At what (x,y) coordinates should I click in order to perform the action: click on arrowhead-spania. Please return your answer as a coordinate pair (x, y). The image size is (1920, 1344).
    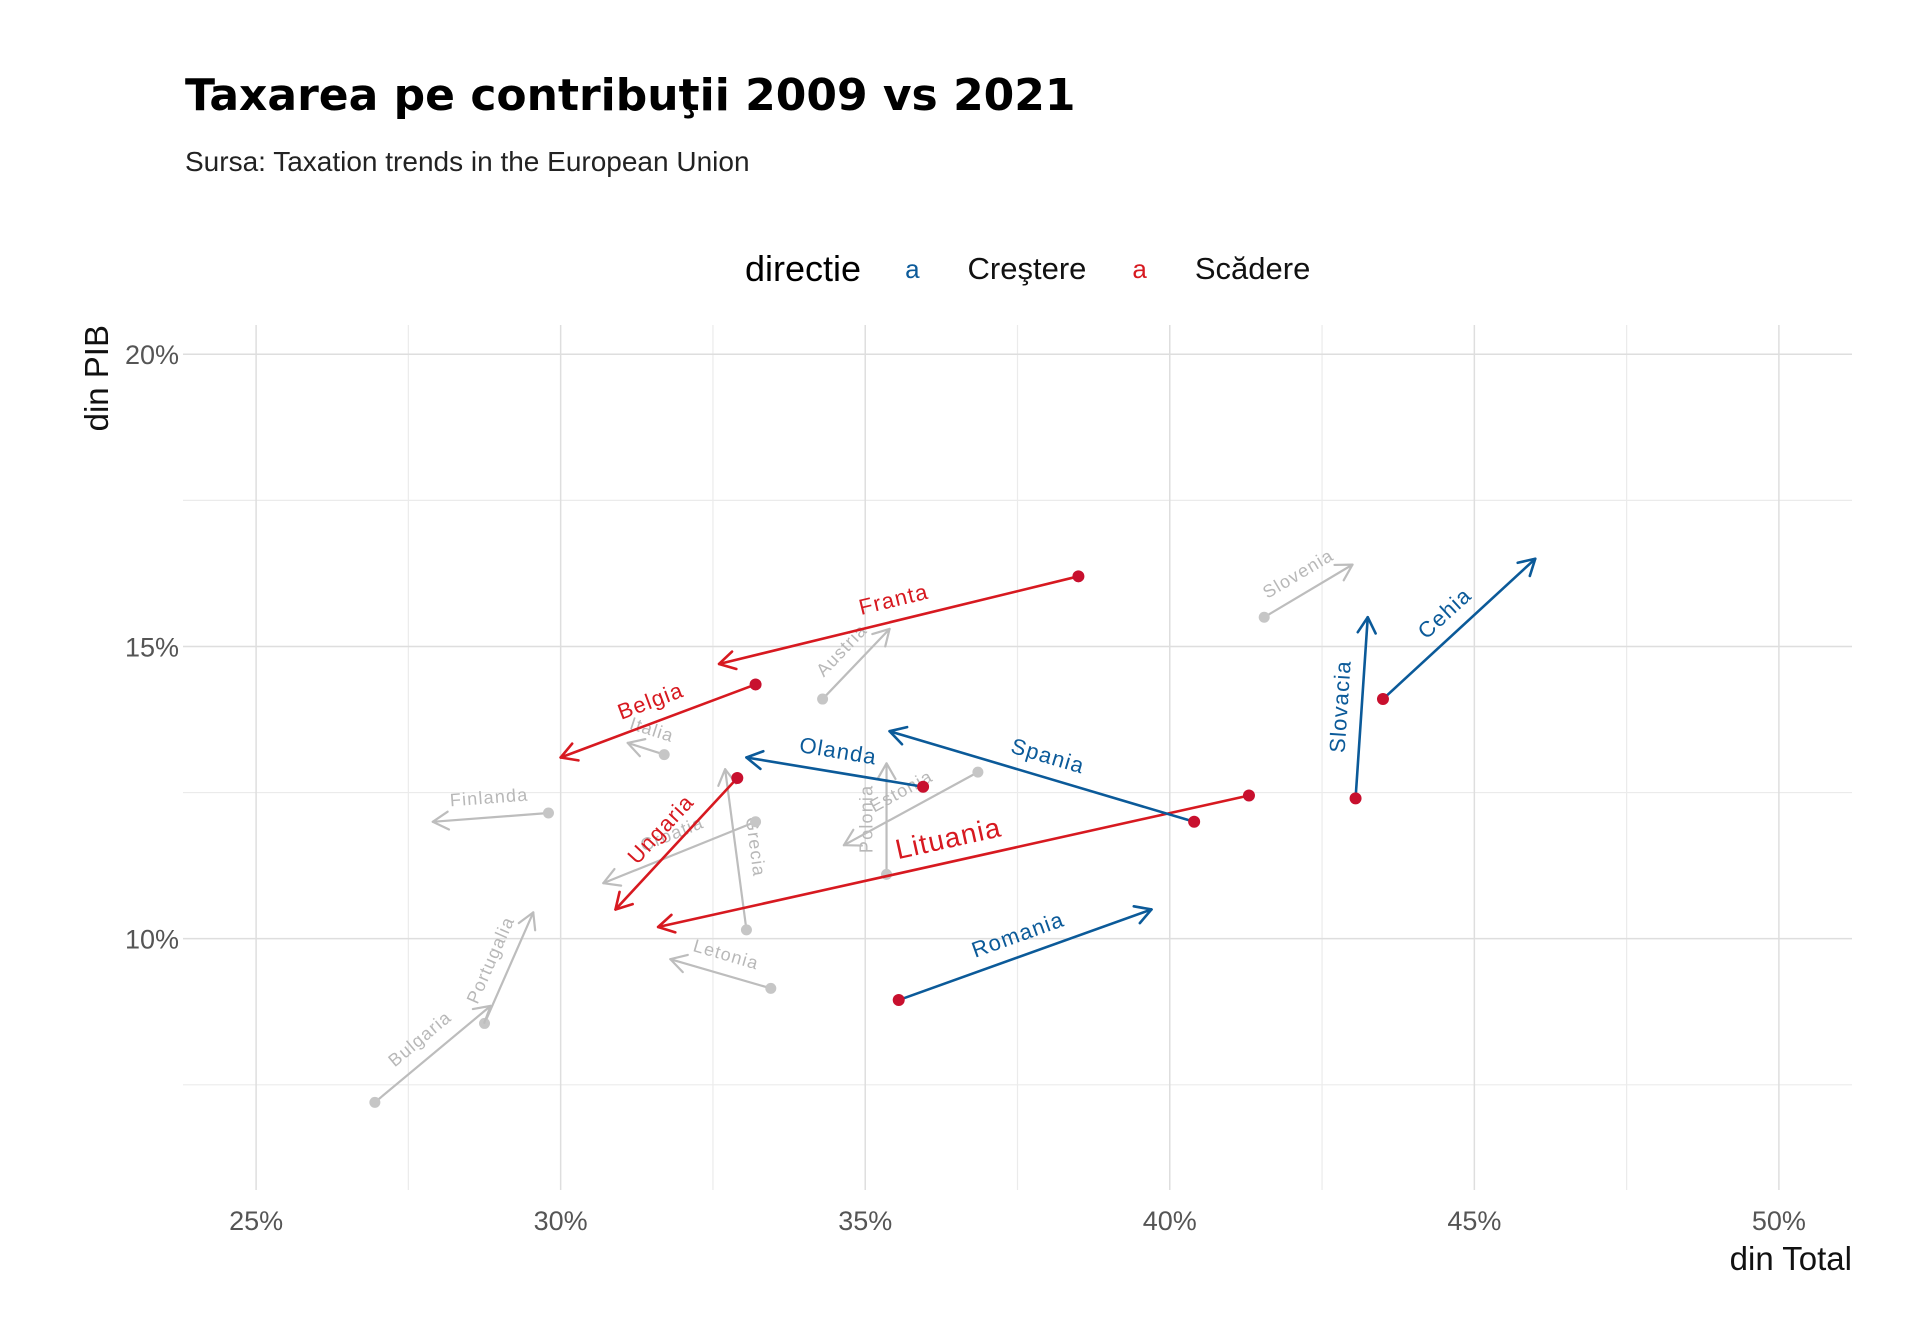
    Looking at the image, I should click on (898, 735).